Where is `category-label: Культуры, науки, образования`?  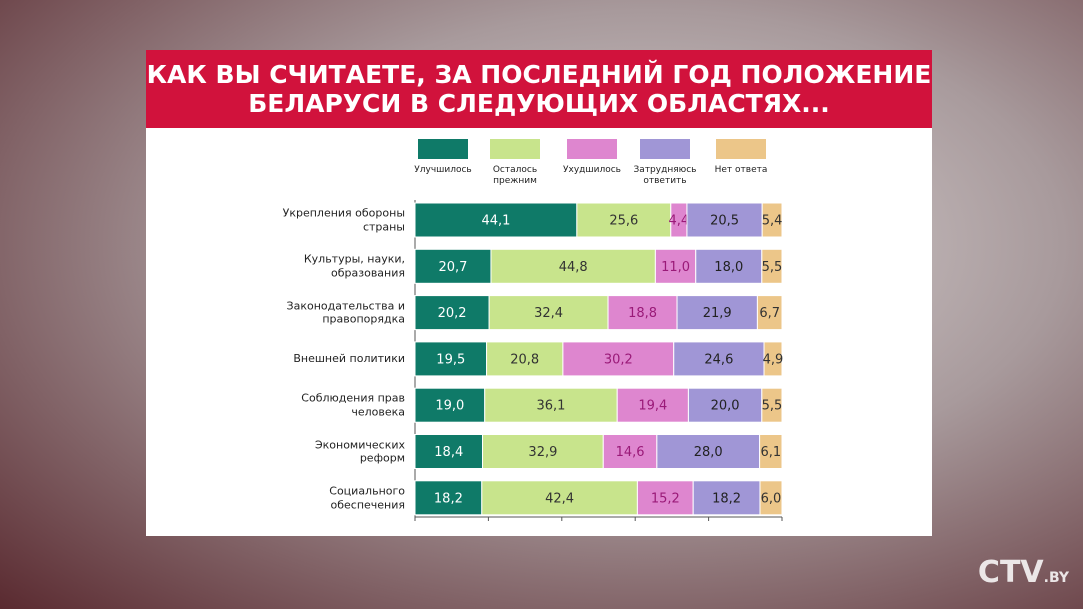 category-label: Культуры, науки, образования is located at coordinates (354, 266).